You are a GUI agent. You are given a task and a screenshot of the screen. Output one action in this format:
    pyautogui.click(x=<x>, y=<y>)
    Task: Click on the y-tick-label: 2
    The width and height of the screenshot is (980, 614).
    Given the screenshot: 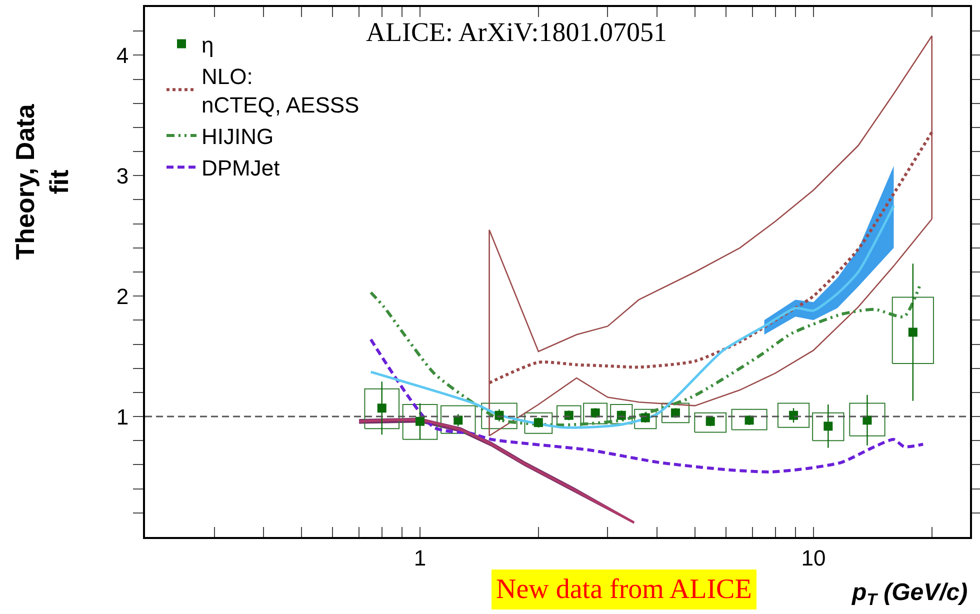 What is the action you would take?
    pyautogui.click(x=122, y=296)
    